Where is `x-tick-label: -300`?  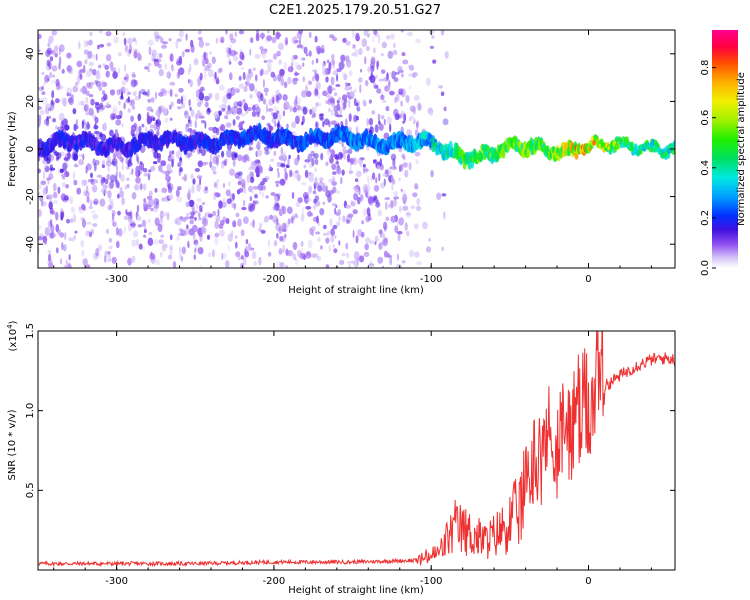 x-tick-label: -300 is located at coordinates (116, 581).